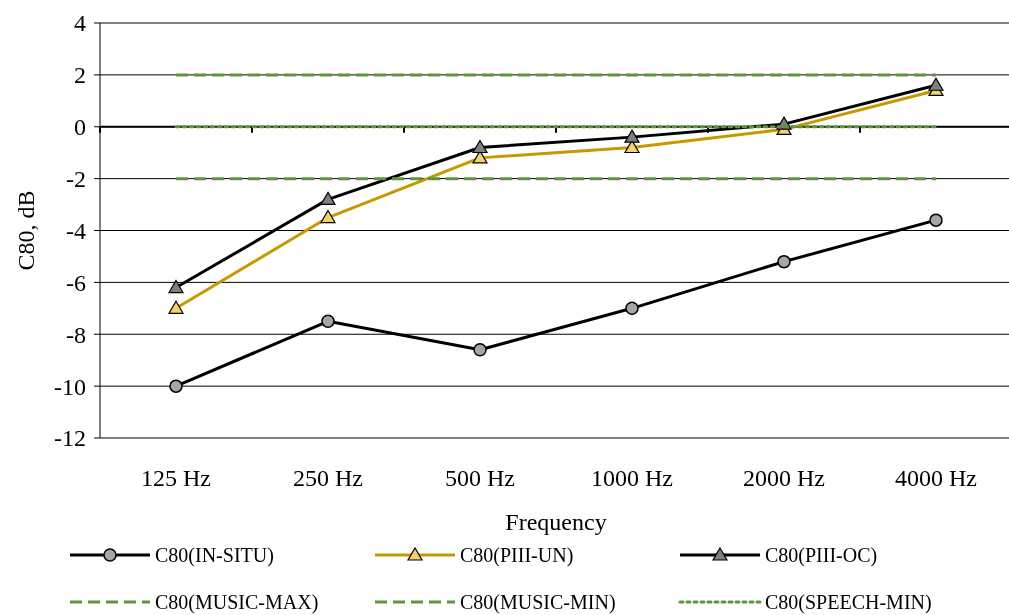 Image resolution: width=1009 pixels, height=615 pixels. Describe the element at coordinates (632, 478) in the screenshot. I see `x-tick-label: 1000 Hz` at that location.